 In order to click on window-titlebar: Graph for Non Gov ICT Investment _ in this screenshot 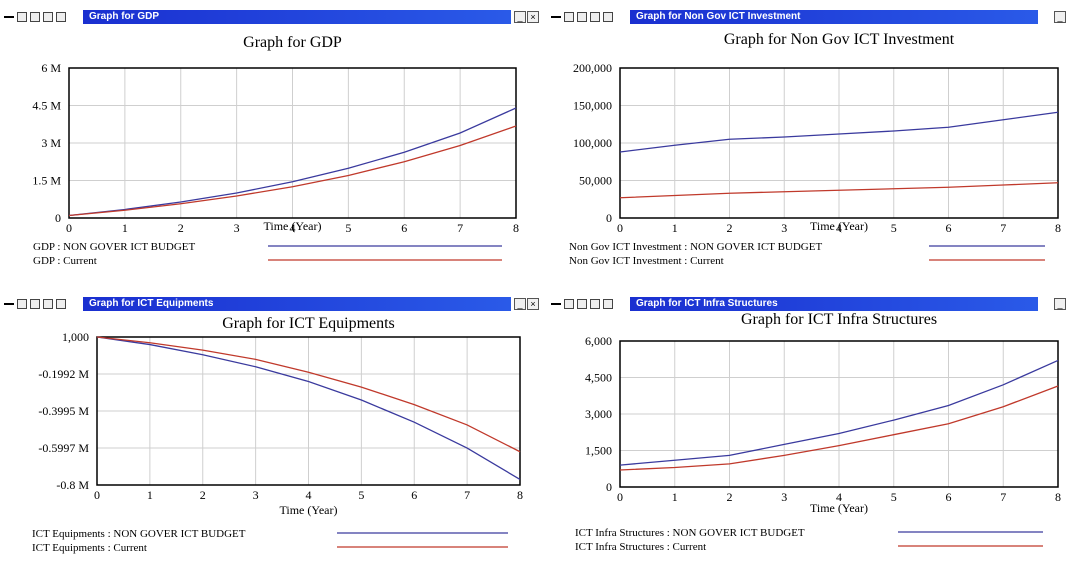, I will do `click(807, 17)`.